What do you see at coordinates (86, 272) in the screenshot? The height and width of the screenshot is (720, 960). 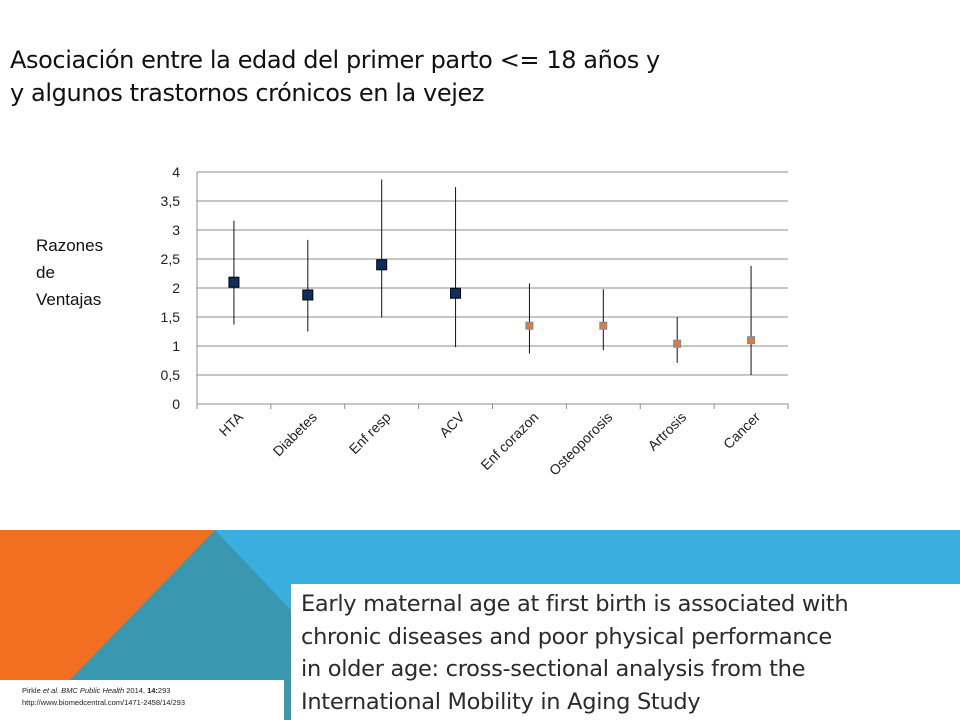 I see `y-axis-label: Razones de Ventajas` at bounding box center [86, 272].